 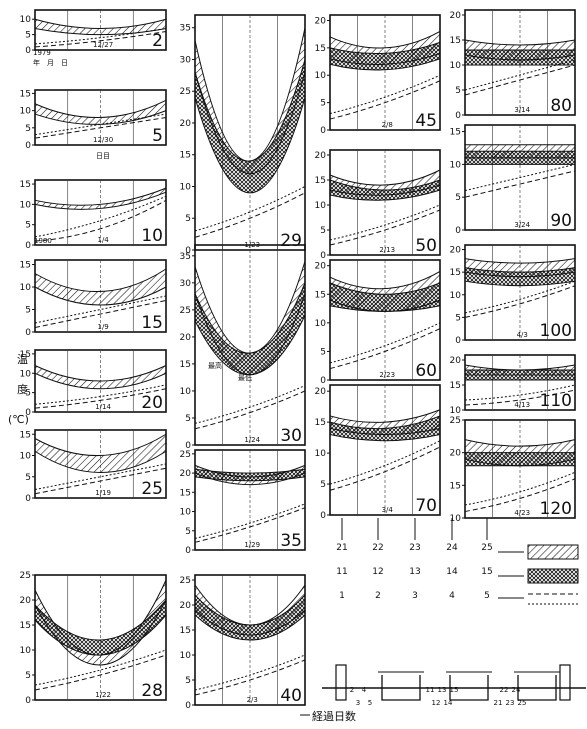 I want to click on panel-120: 10 15 20 25 4/23 120, so click(x=513, y=470).